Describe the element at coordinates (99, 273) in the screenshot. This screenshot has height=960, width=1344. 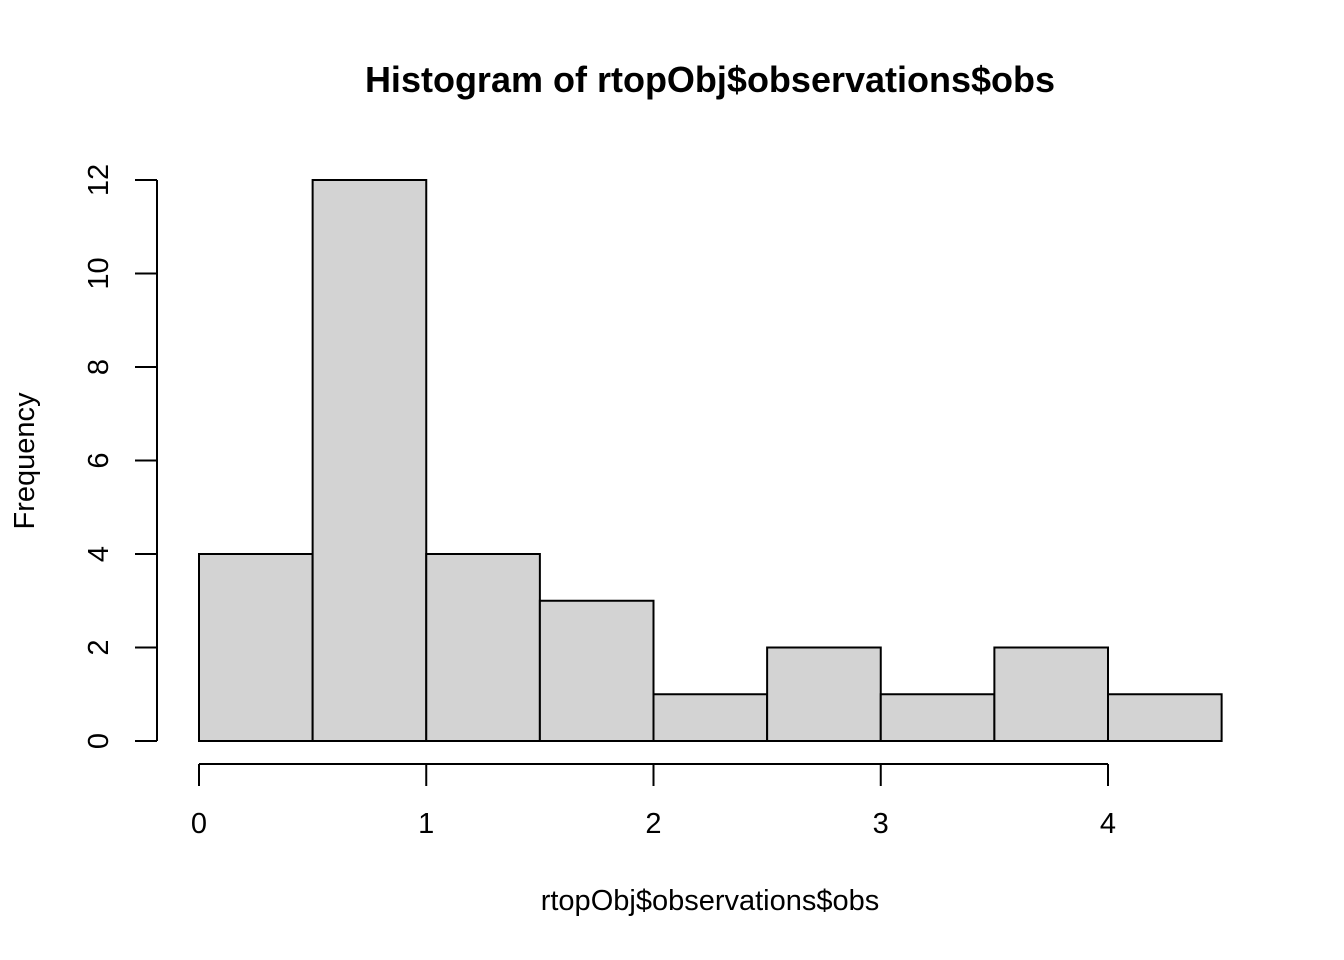
I see `y-tick-label-5: 10` at that location.